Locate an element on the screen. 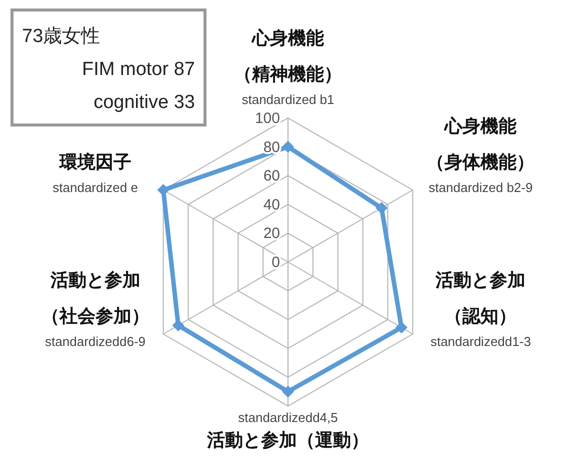 The image size is (573, 459). category: （精神機能） is located at coordinates (288, 74).